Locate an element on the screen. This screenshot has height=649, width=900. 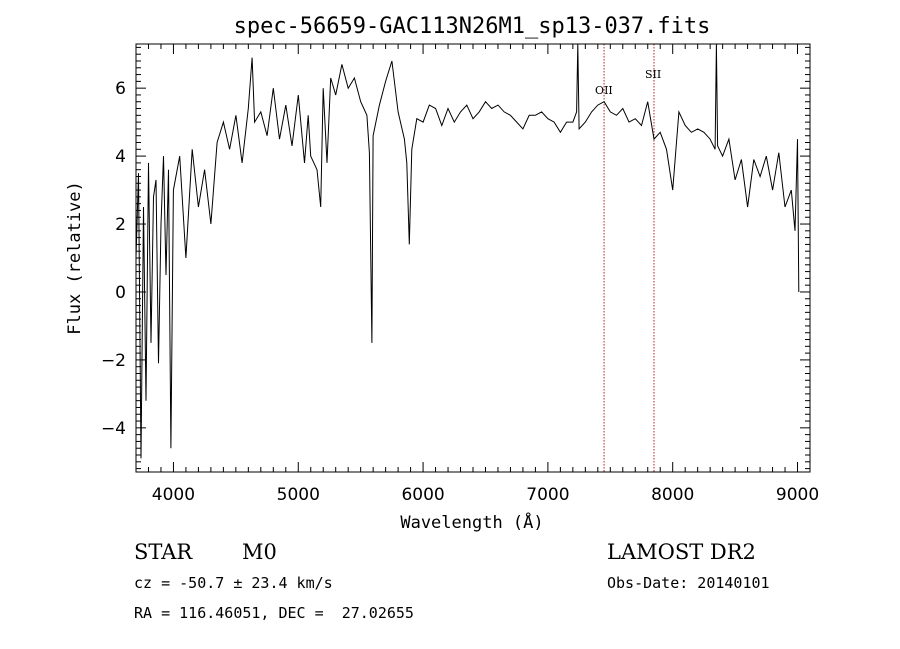
x-tick-label: 9000 is located at coordinates (797, 495).